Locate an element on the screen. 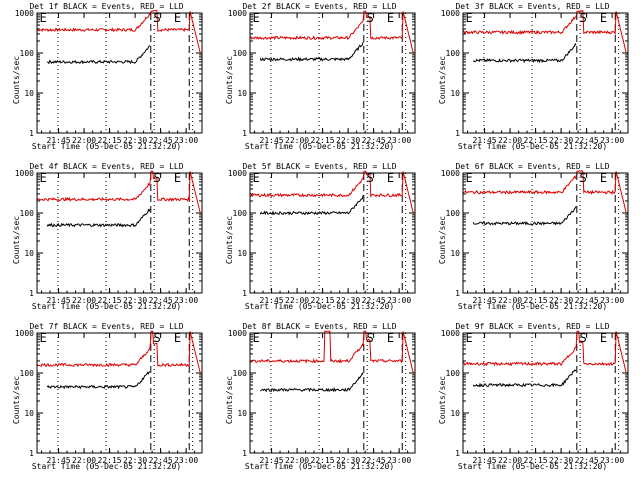  panel-title: Det 1f BLACK = Events, RED = LLD is located at coordinates (106, 6).